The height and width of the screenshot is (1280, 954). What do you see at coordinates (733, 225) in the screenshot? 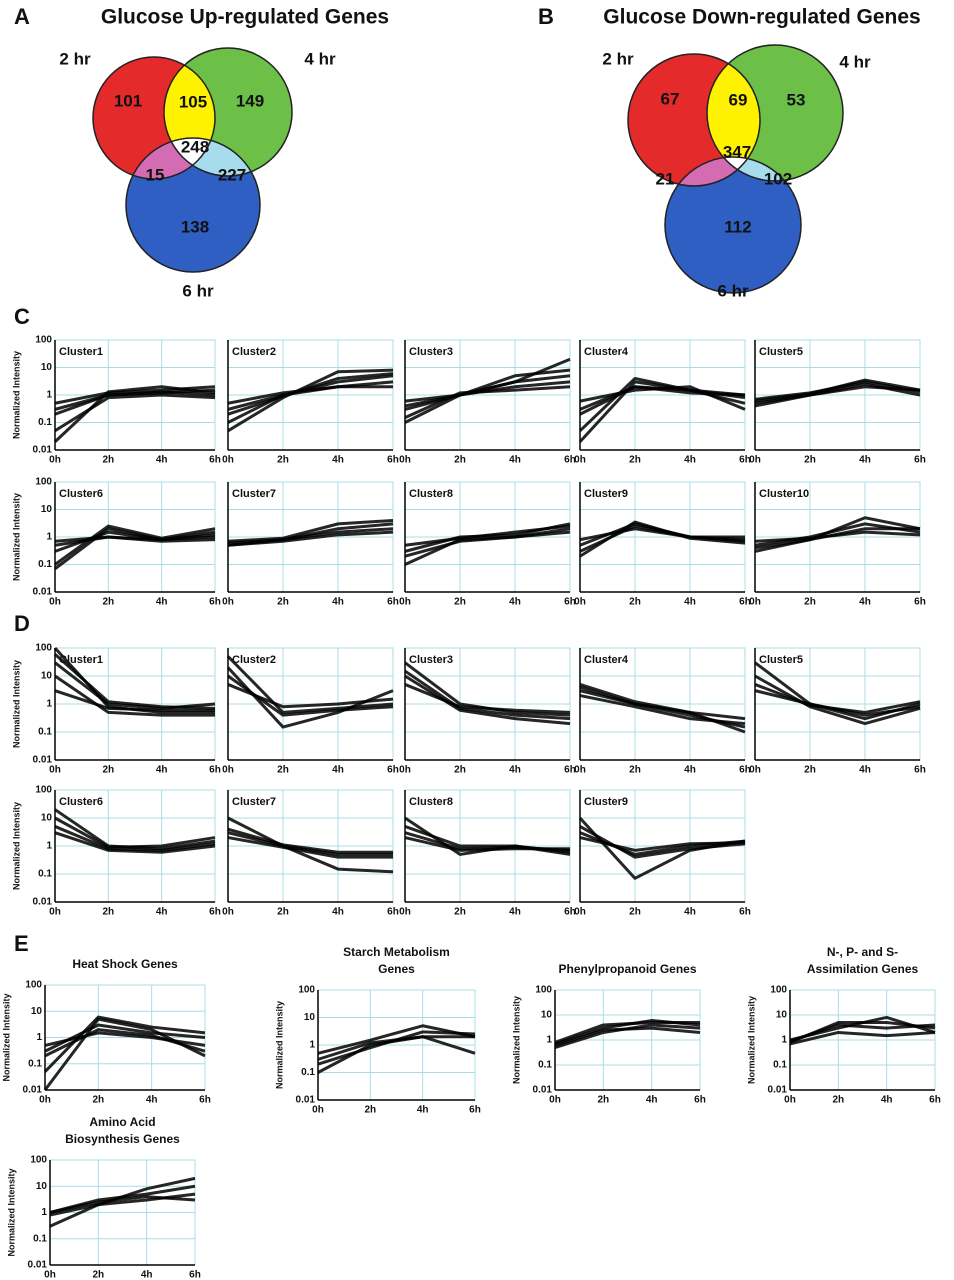
I see `venn-set` at bounding box center [733, 225].